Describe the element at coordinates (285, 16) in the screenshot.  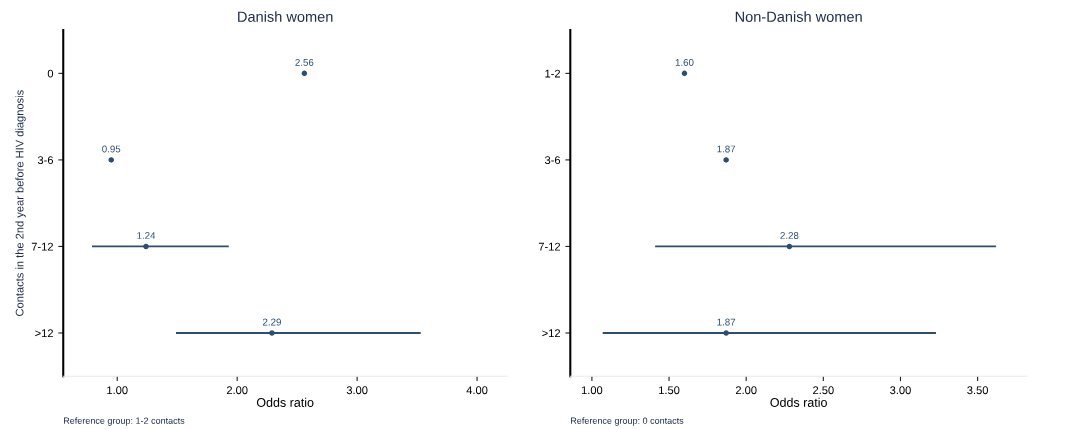
I see `chart-title: Danish women` at that location.